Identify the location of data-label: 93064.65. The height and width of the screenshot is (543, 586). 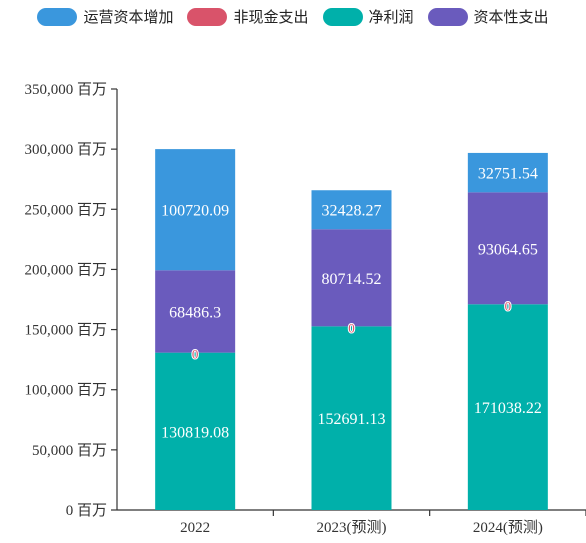
(508, 249).